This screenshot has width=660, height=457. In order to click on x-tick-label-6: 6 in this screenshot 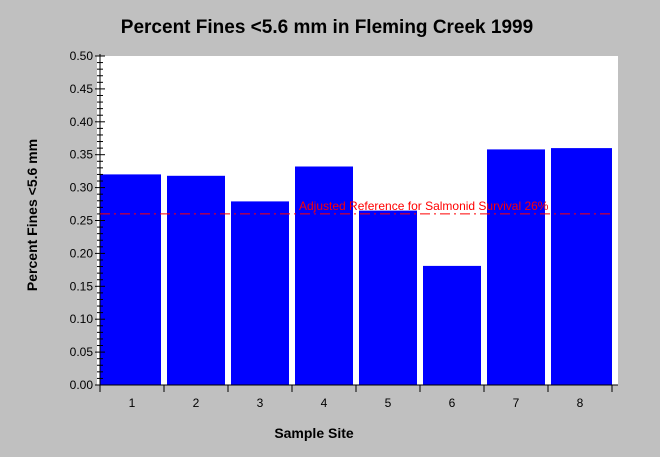, I will do `click(452, 403)`.